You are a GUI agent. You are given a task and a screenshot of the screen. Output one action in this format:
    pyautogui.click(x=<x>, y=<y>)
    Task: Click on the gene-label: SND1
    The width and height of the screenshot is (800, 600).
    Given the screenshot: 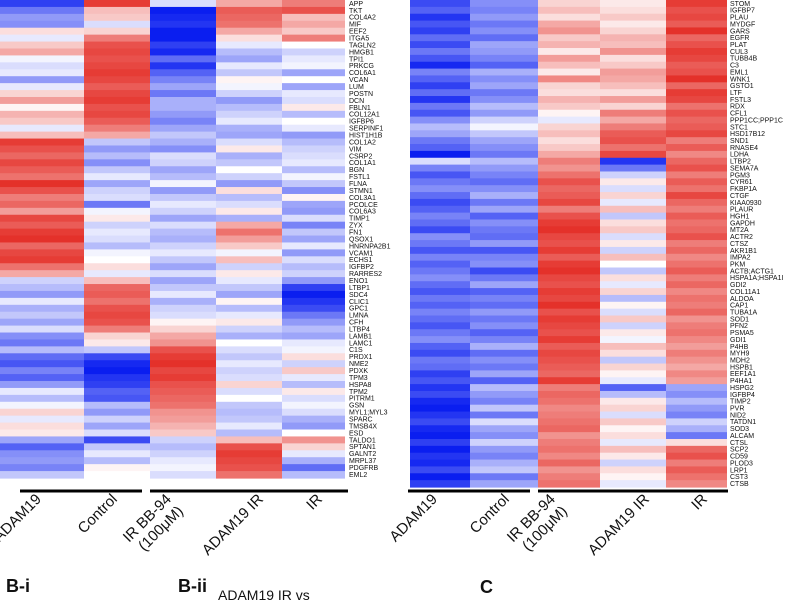 What is the action you would take?
    pyautogui.click(x=739, y=141)
    